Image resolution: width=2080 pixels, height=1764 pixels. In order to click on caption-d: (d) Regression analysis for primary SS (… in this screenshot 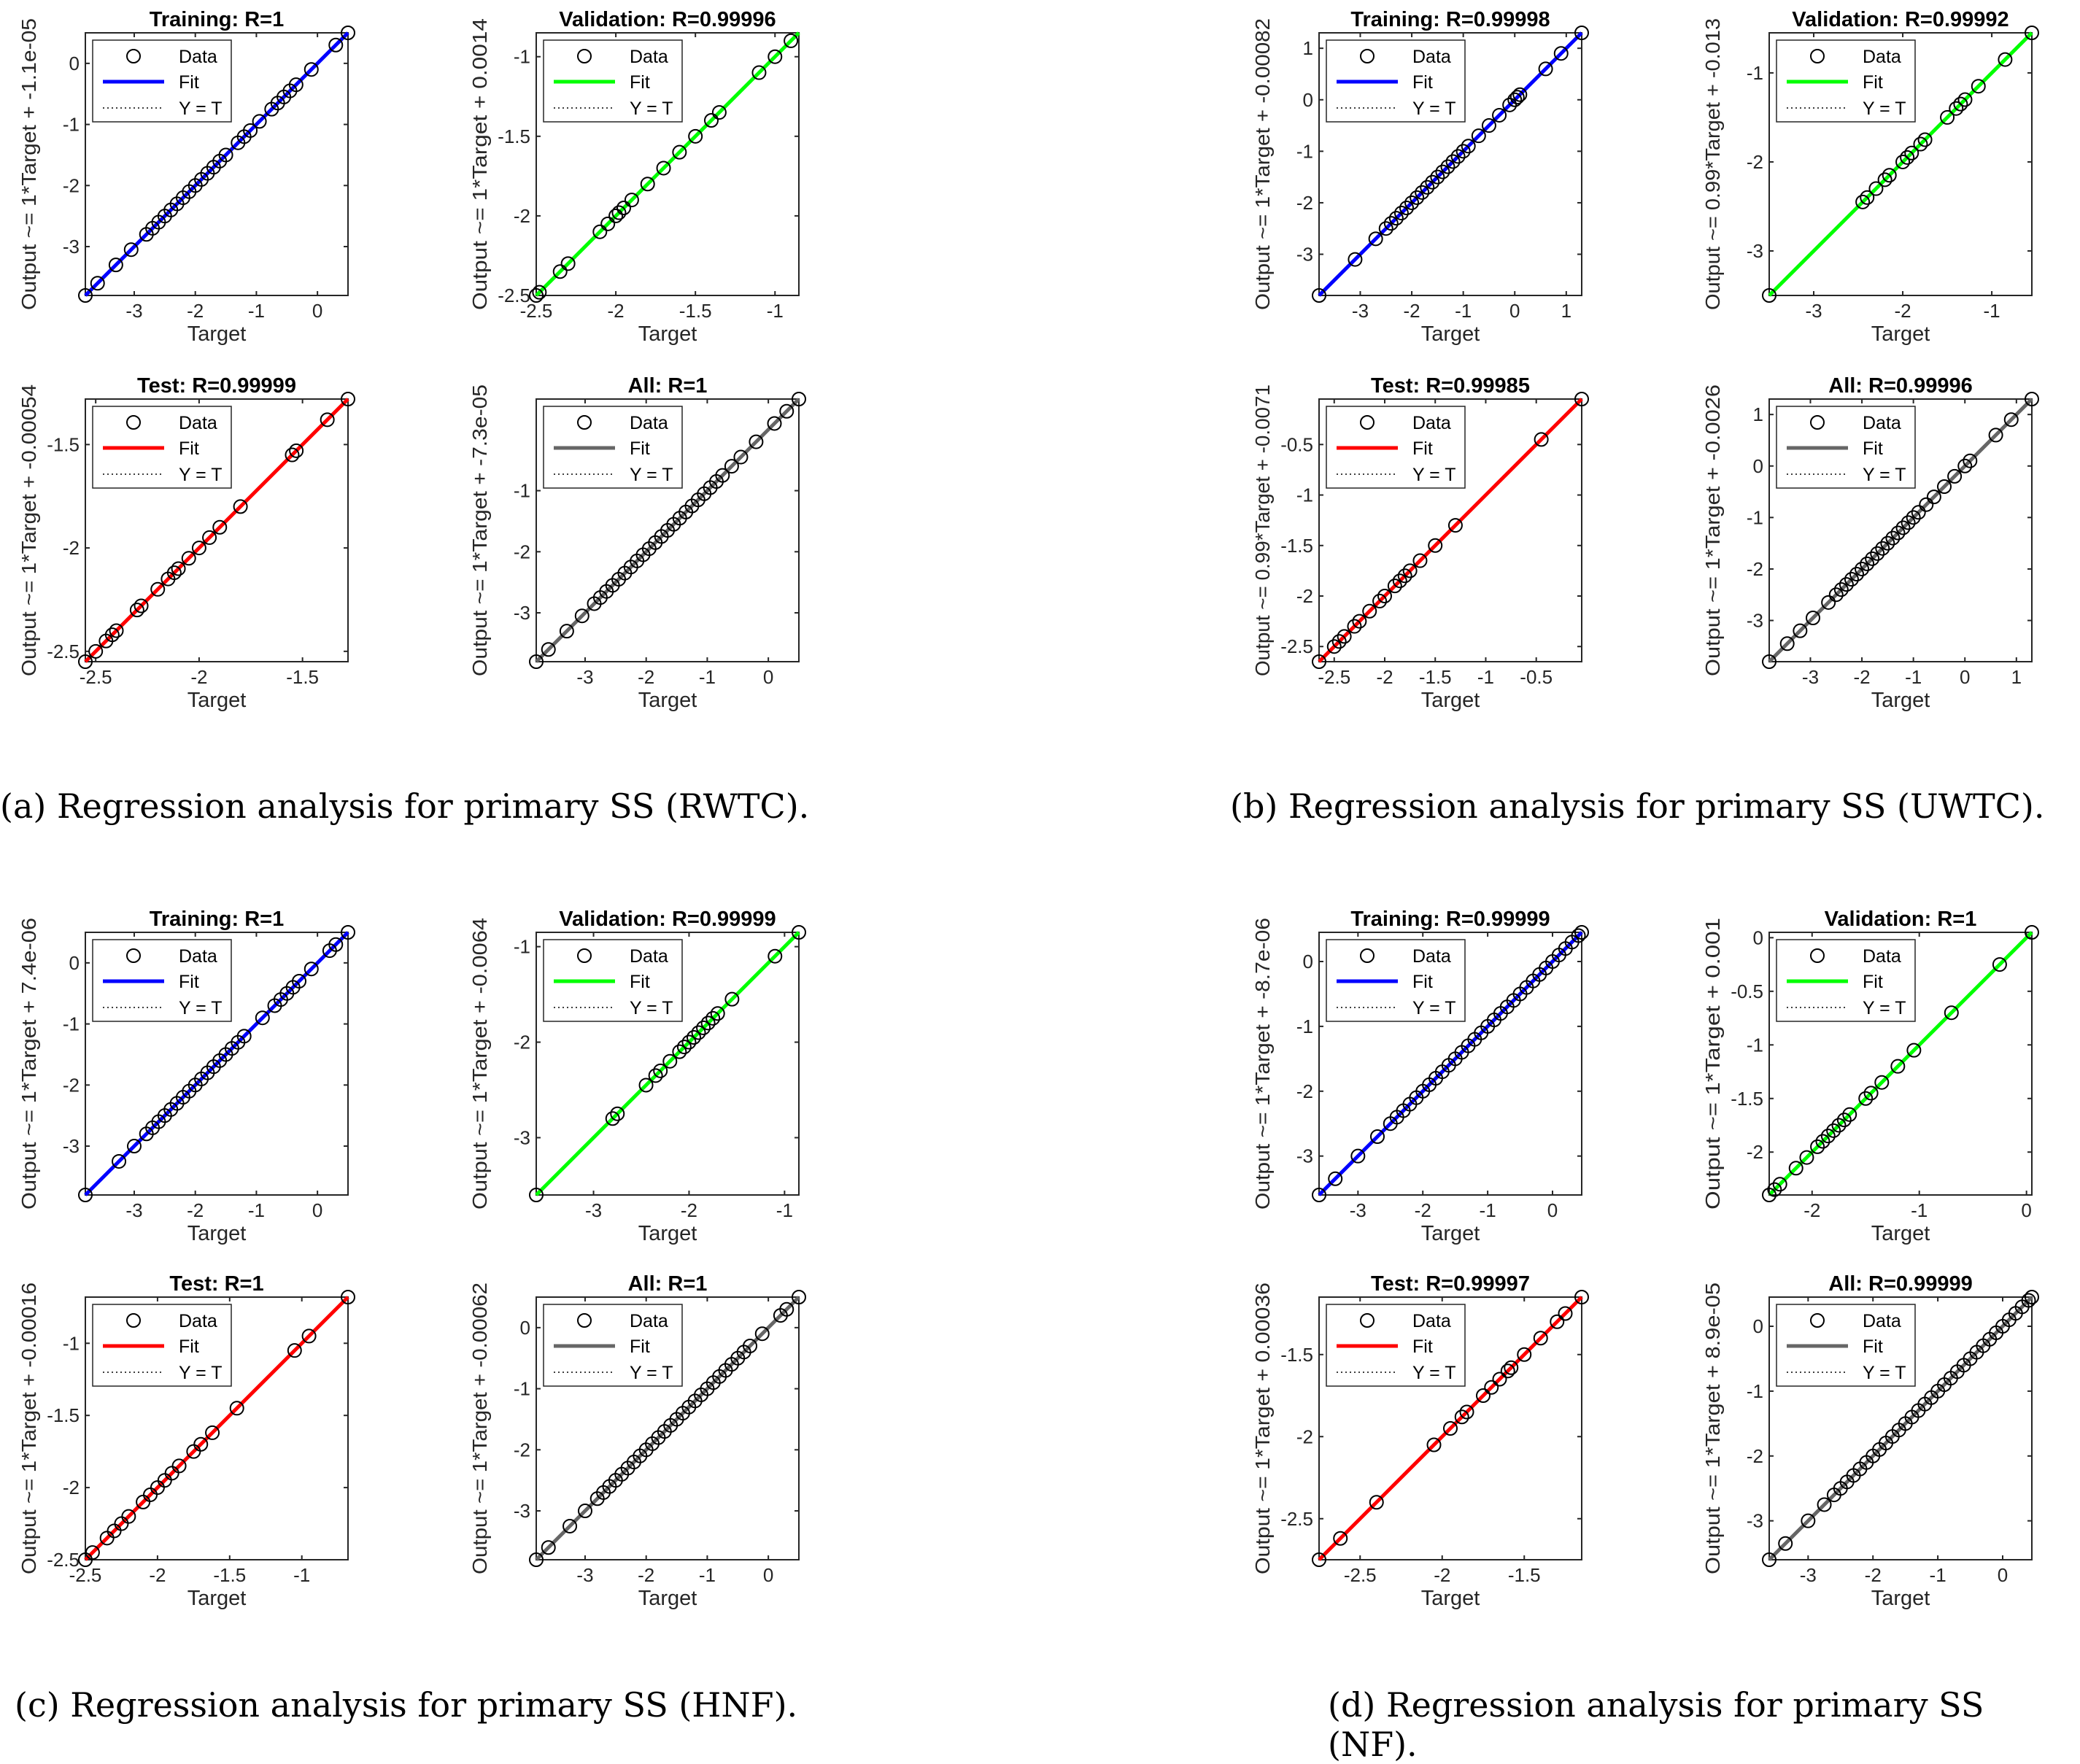, I will do `click(1656, 1724)`.